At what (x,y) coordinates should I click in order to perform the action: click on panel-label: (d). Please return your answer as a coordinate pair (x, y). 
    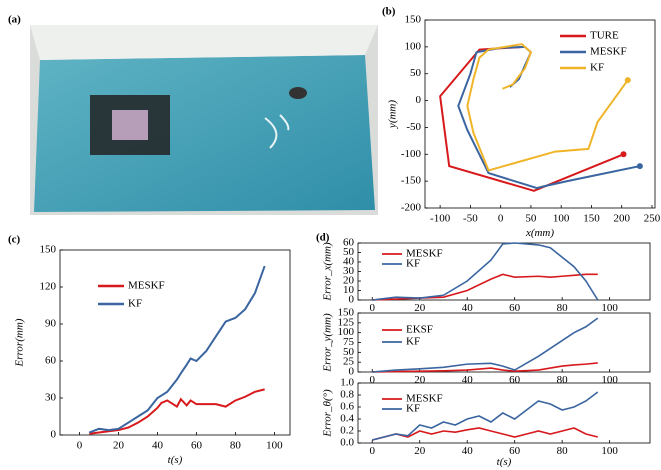
    Looking at the image, I should click on (323, 238).